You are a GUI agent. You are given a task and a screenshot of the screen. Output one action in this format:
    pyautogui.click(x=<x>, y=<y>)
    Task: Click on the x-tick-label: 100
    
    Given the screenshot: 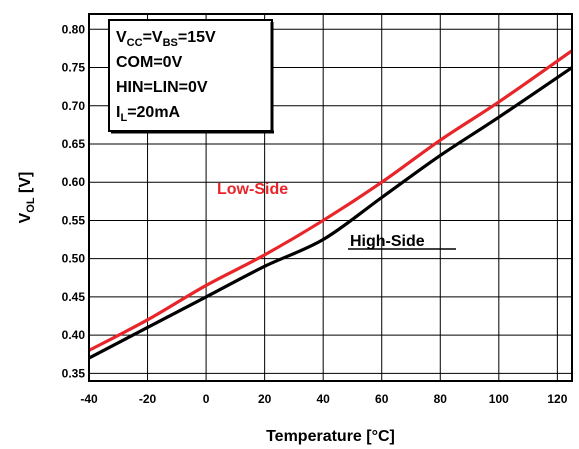 What is the action you would take?
    pyautogui.click(x=499, y=399)
    